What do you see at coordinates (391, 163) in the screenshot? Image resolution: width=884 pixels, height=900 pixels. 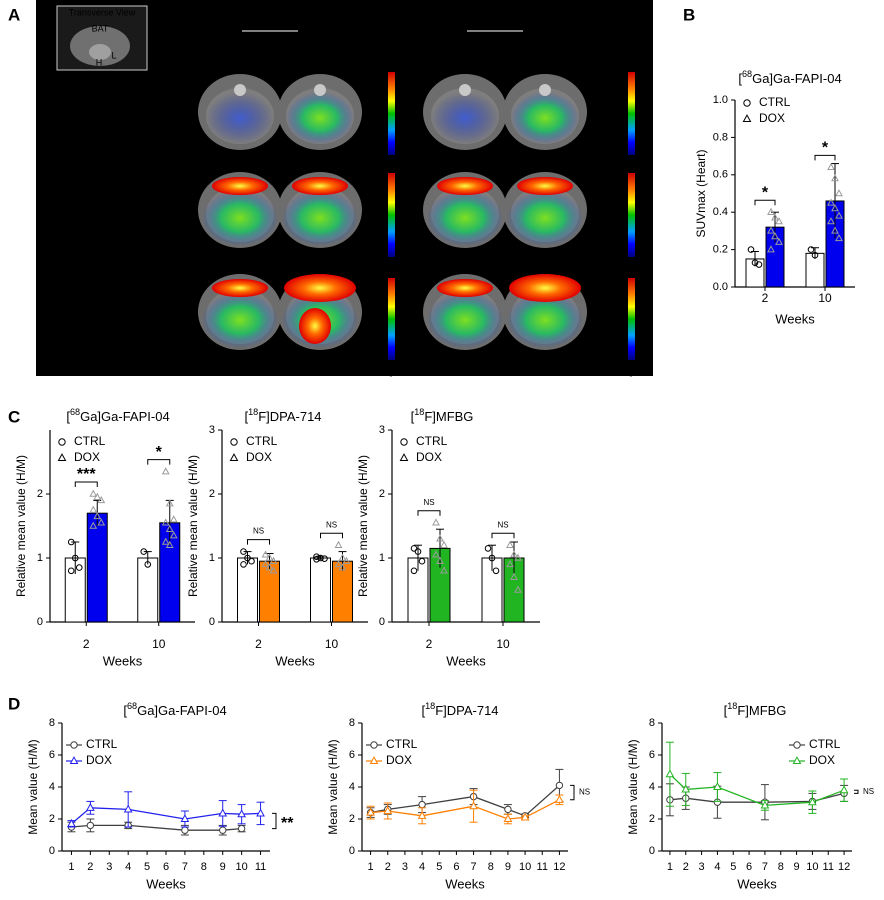 I see `colorbar-max: 1.25e6` at bounding box center [391, 163].